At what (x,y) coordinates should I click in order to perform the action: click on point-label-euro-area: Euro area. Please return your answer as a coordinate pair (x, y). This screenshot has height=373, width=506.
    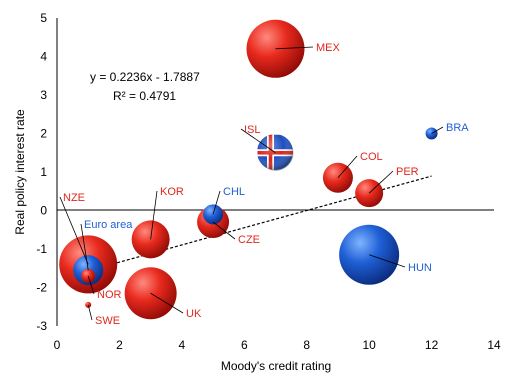
    Looking at the image, I should click on (108, 225).